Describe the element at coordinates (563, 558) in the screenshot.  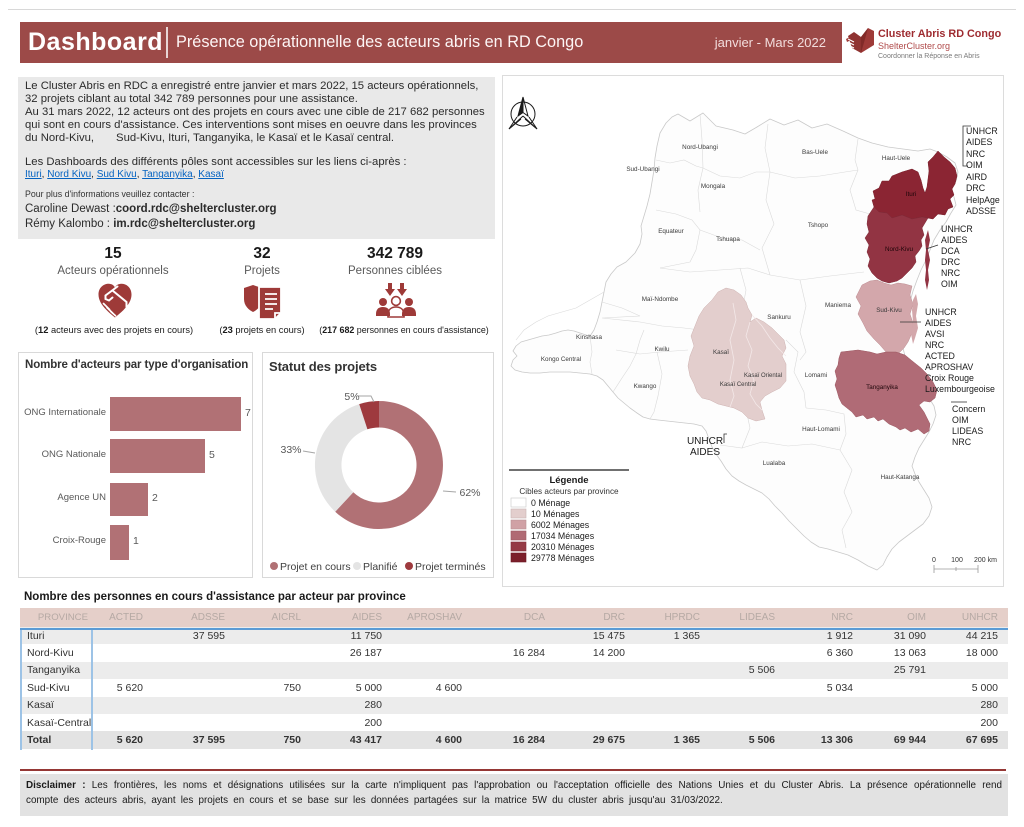
I see `svg-text: 29778 Ménages` at that location.